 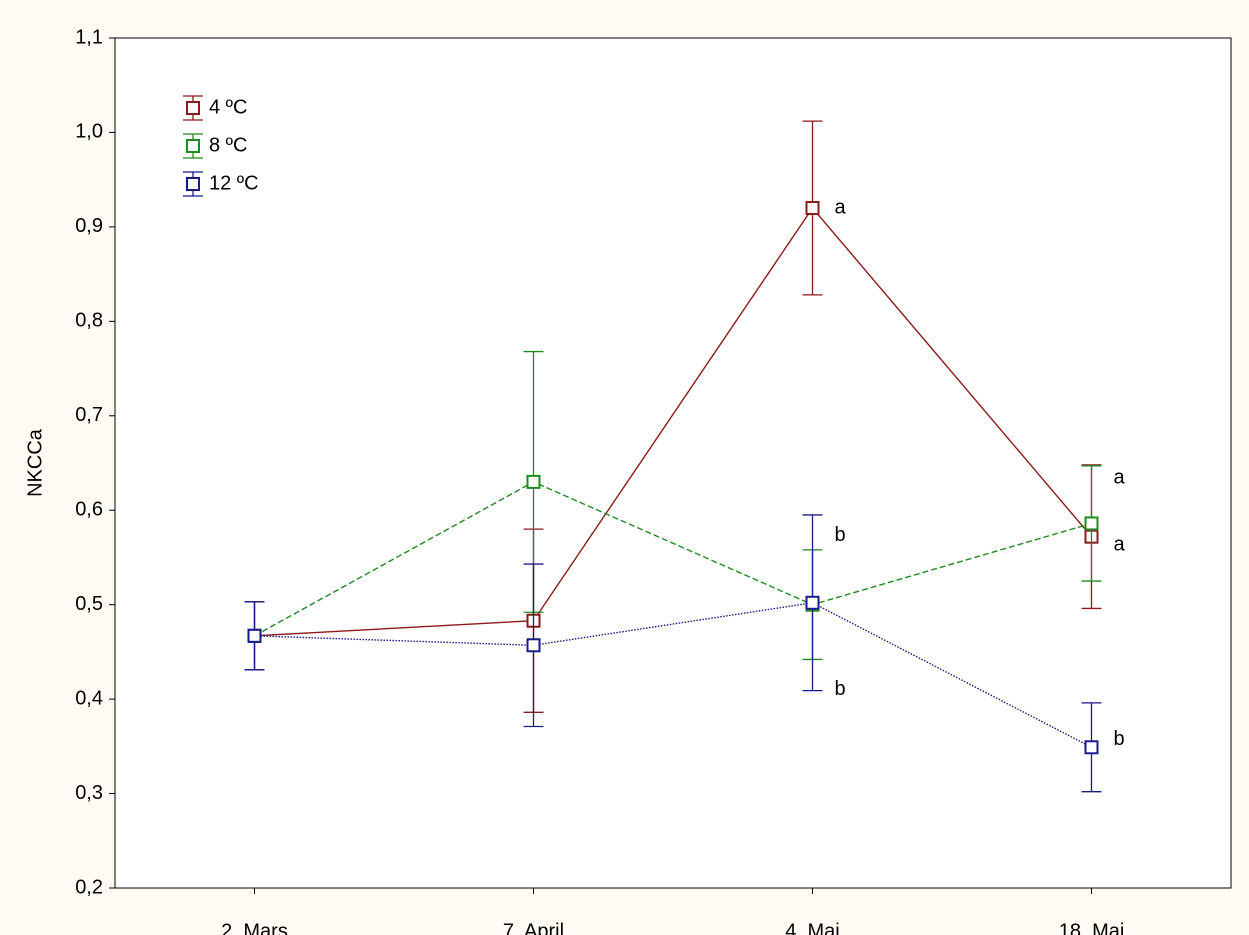 I want to click on y-tick-label: 0,2, so click(x=89, y=887).